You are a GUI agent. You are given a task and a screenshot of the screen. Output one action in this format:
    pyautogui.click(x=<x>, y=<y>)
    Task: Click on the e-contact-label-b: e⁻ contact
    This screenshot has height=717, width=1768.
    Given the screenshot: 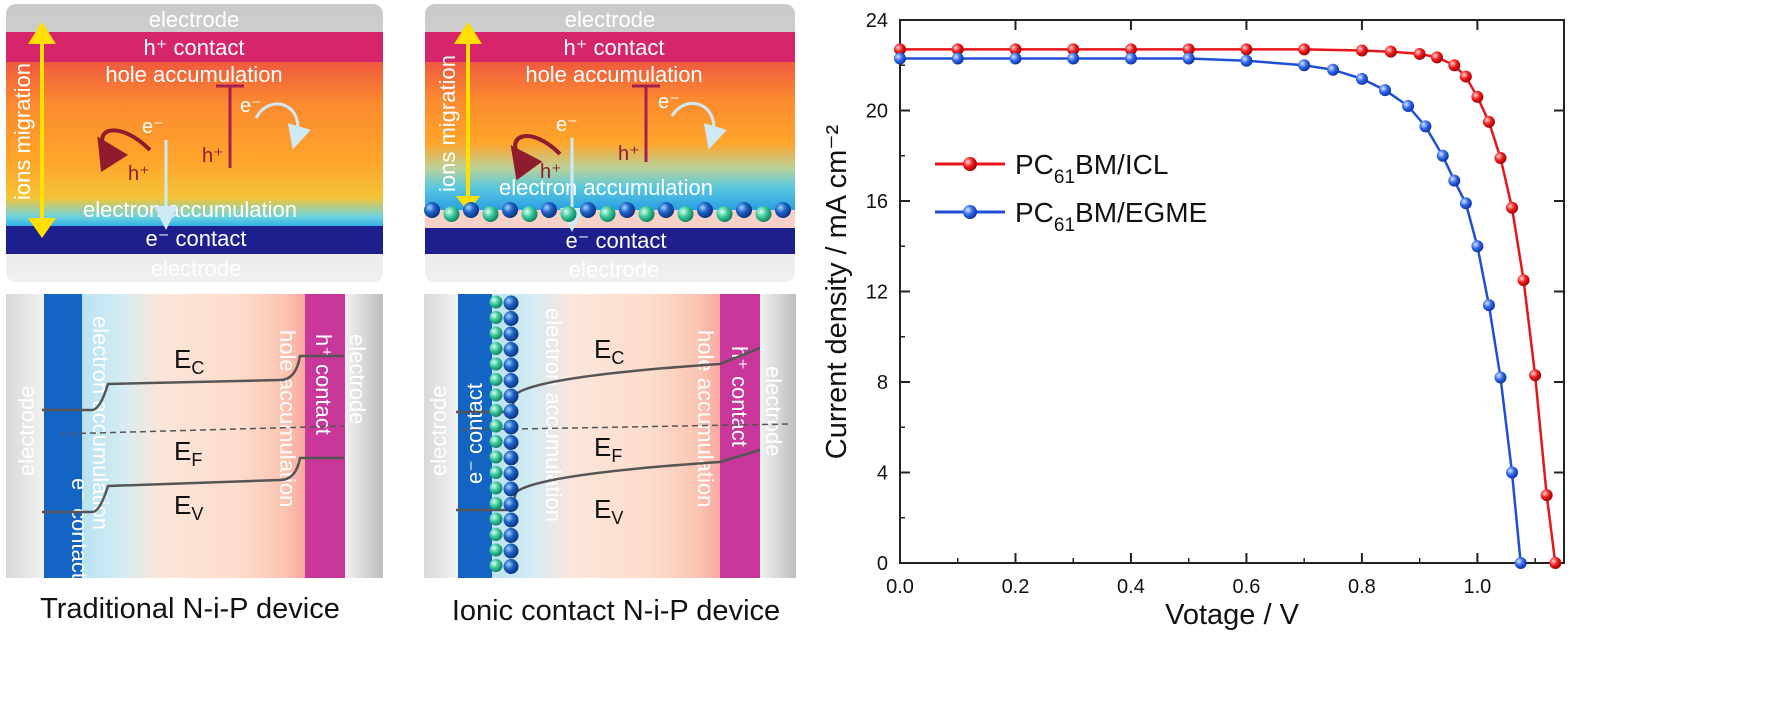 What is the action you would take?
    pyautogui.click(x=79, y=528)
    